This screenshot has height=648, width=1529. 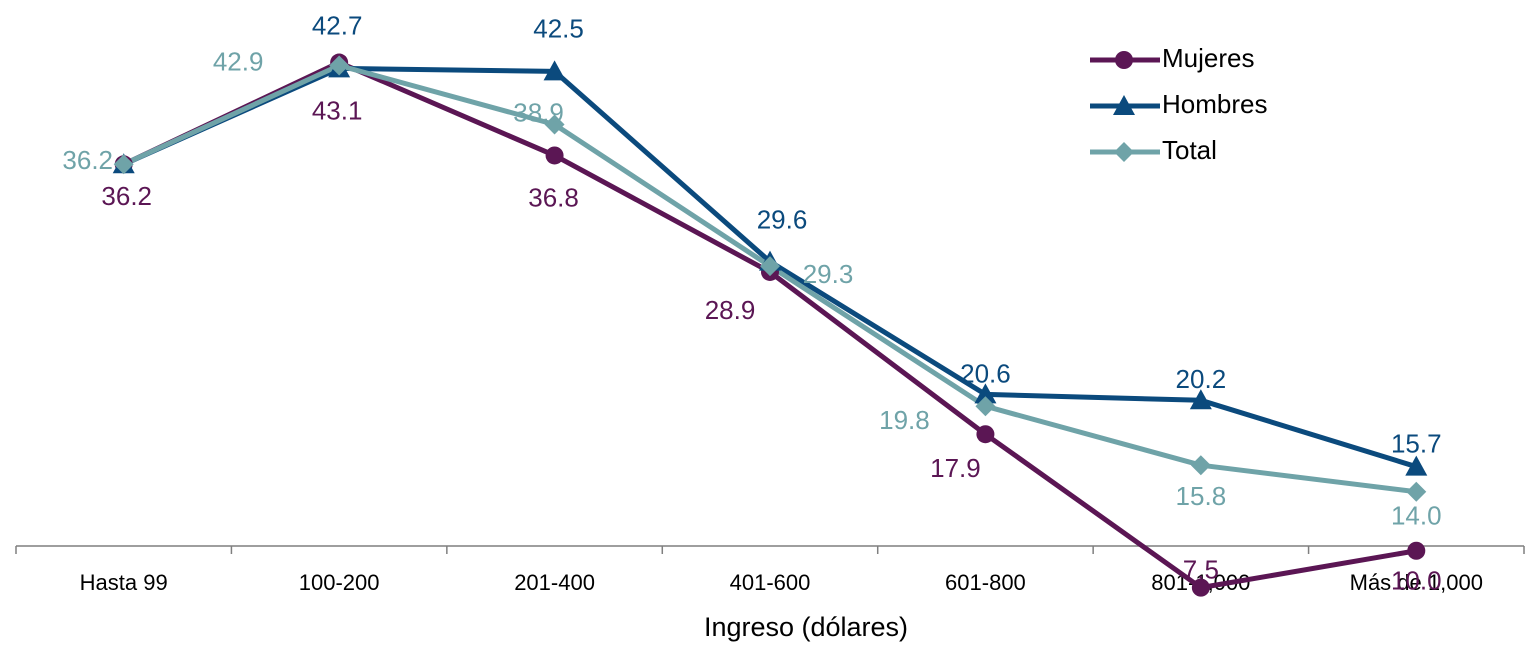 I want to click on legend-item-hombres: Hombres, so click(x=1178, y=104).